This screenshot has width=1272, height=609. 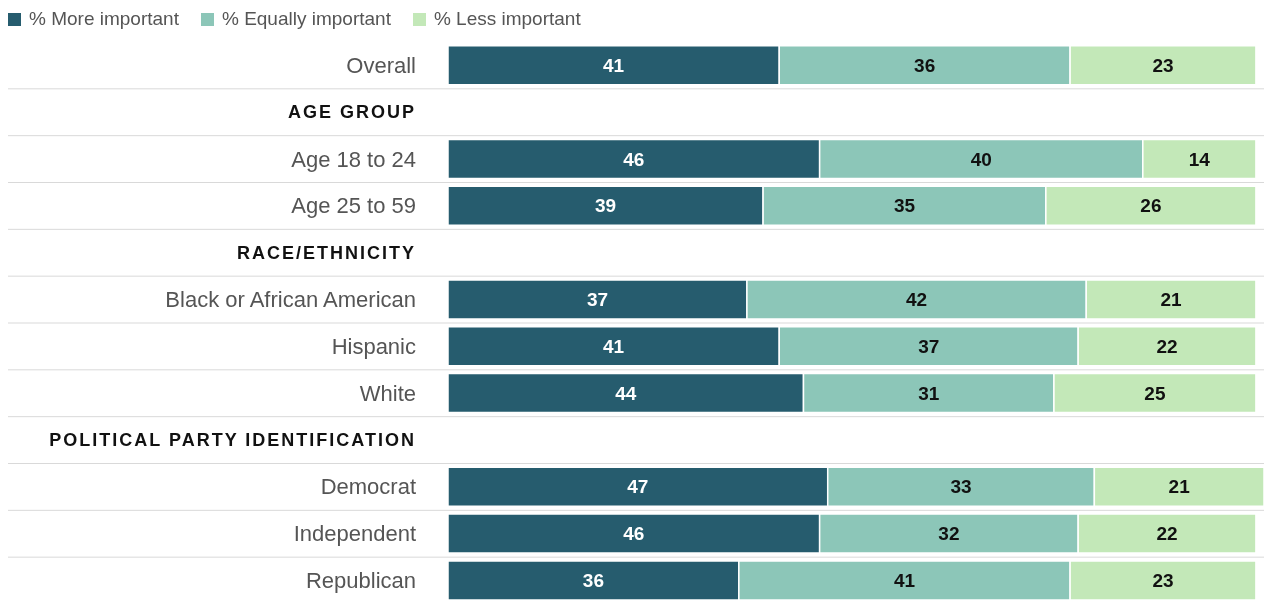 What do you see at coordinates (373, 346) in the screenshot?
I see `y-tick-label: Hispanic` at bounding box center [373, 346].